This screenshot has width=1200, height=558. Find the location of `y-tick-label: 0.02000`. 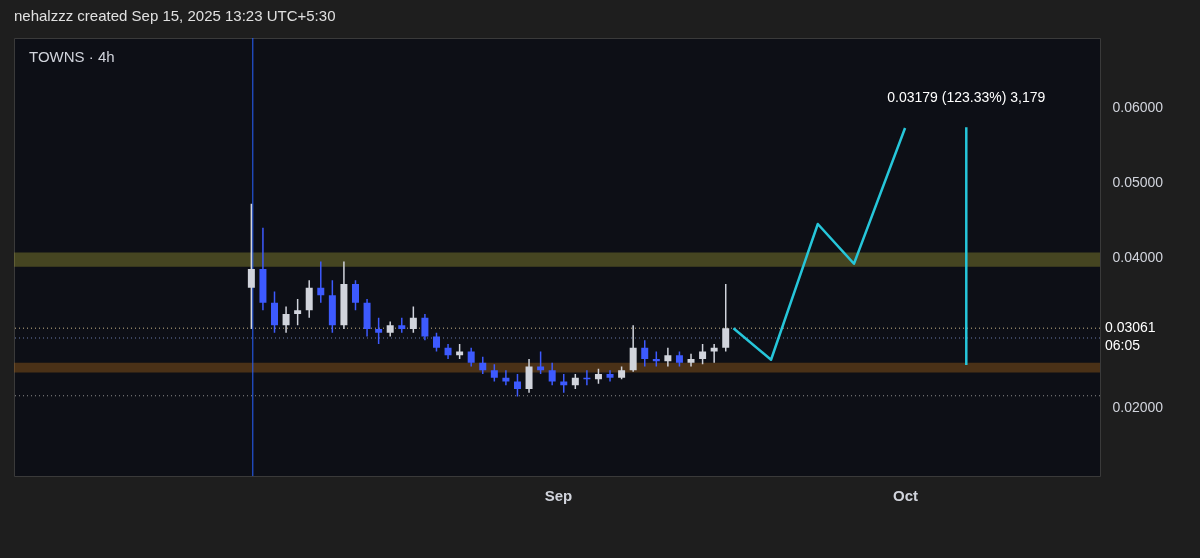

y-tick-label: 0.02000 is located at coordinates (1138, 407).